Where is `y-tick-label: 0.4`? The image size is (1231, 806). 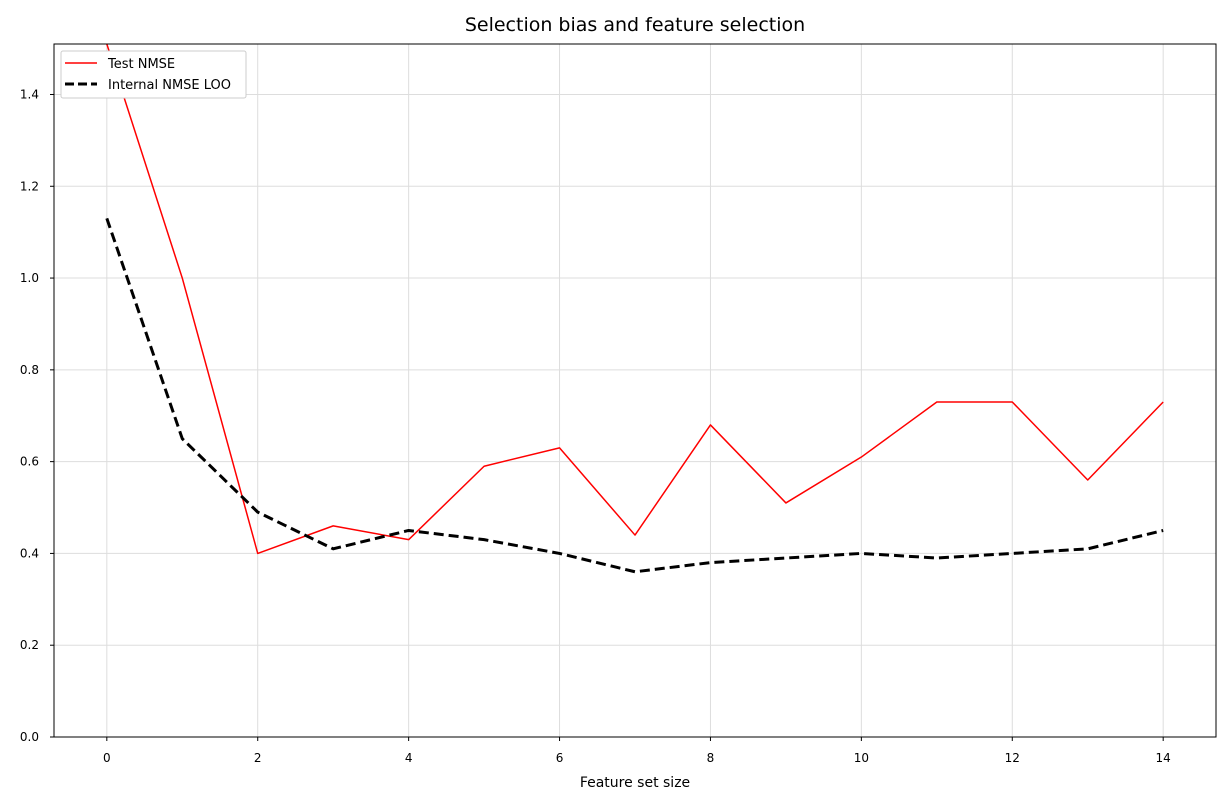 y-tick-label: 0.4 is located at coordinates (29, 553).